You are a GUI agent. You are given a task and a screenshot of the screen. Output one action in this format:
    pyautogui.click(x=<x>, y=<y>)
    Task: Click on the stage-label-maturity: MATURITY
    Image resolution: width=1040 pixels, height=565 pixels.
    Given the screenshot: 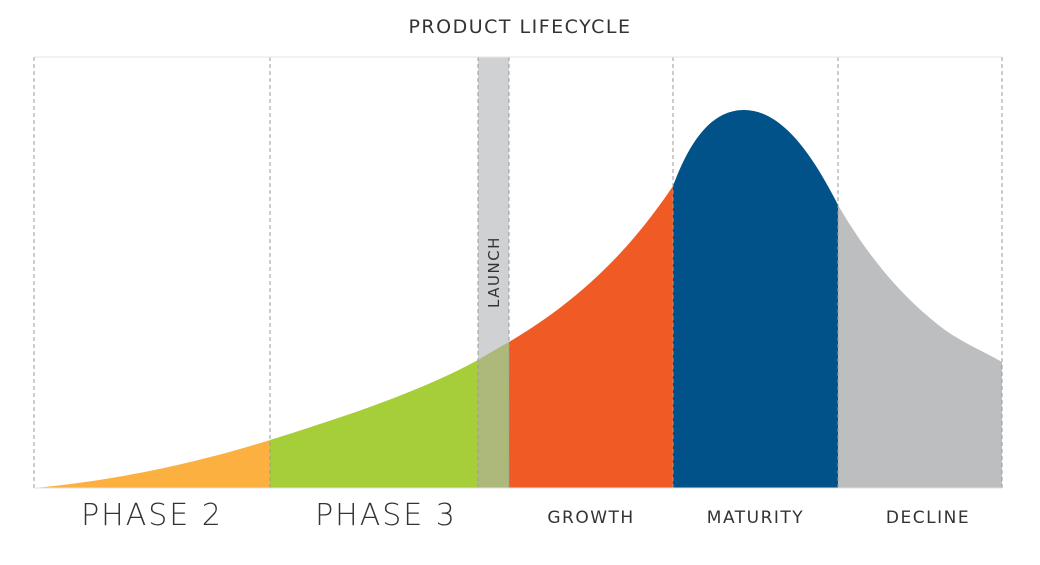 What is the action you would take?
    pyautogui.click(x=755, y=518)
    